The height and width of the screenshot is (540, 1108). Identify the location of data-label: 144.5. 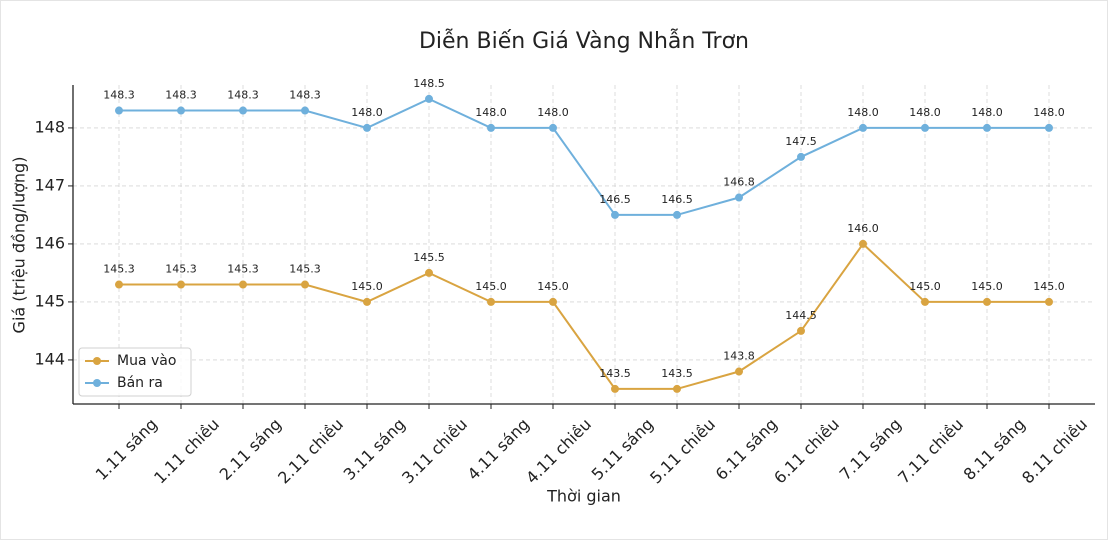
(801, 315).